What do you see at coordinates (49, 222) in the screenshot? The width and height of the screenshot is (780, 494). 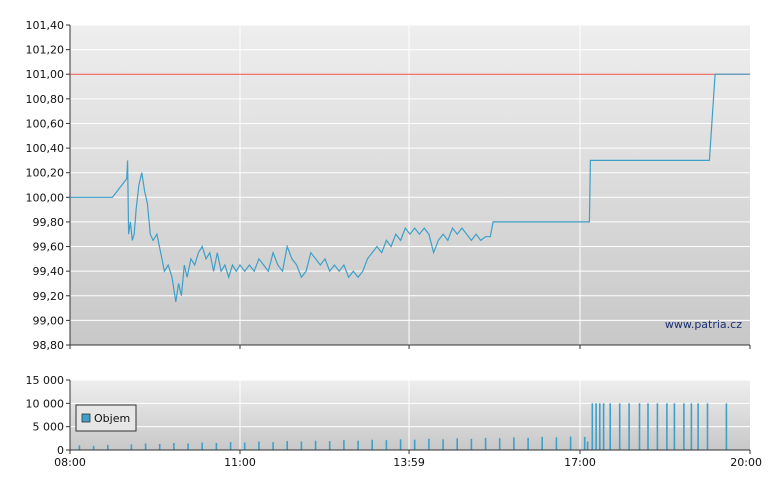 I see `y-tick-label: 99,80` at bounding box center [49, 222].